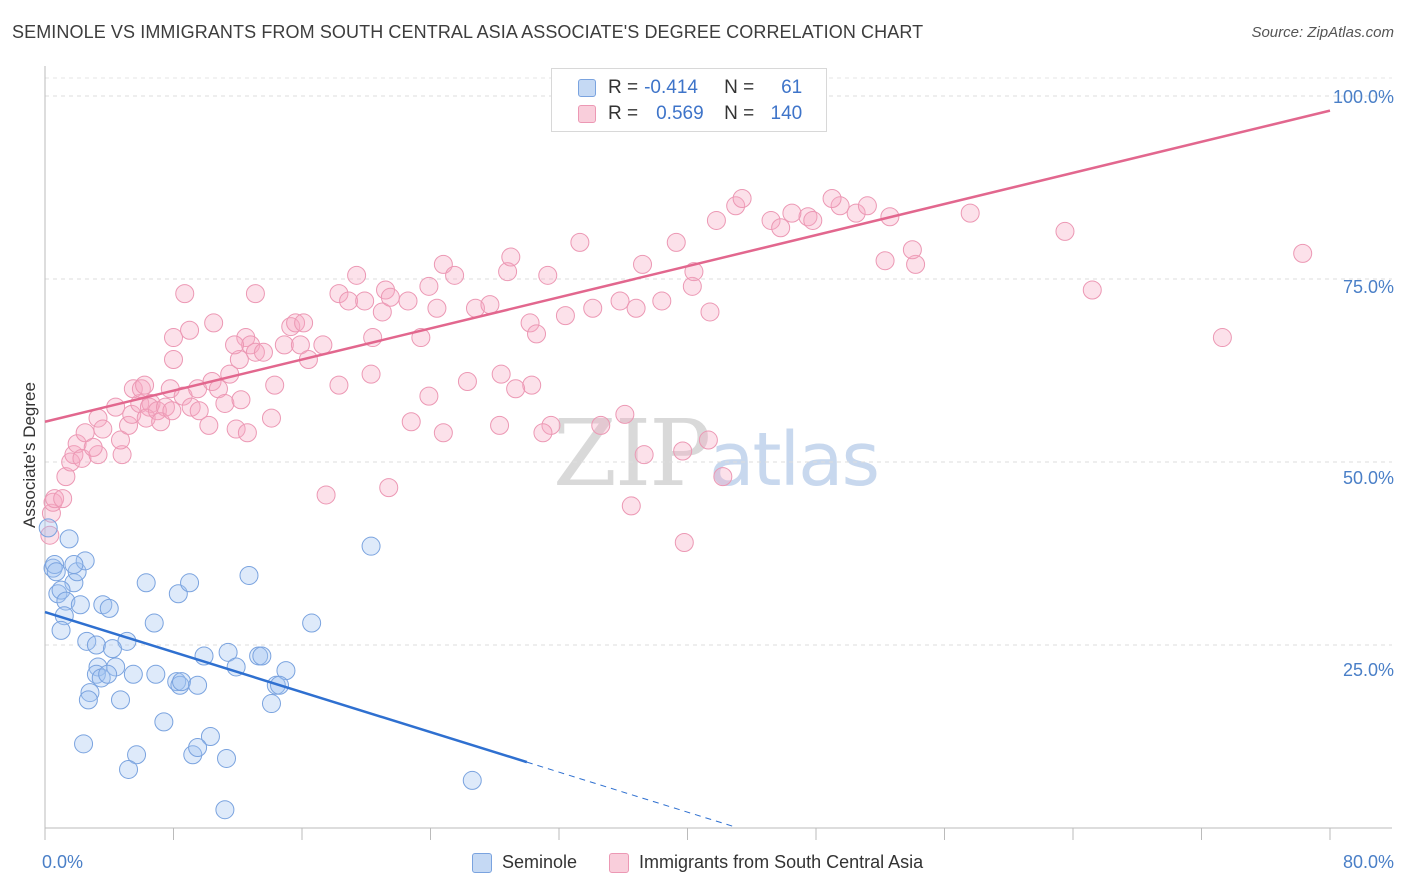 The height and width of the screenshot is (892, 1406). I want to click on legend-label-immigrants: Immigrants from South Central Asia, so click(781, 862).